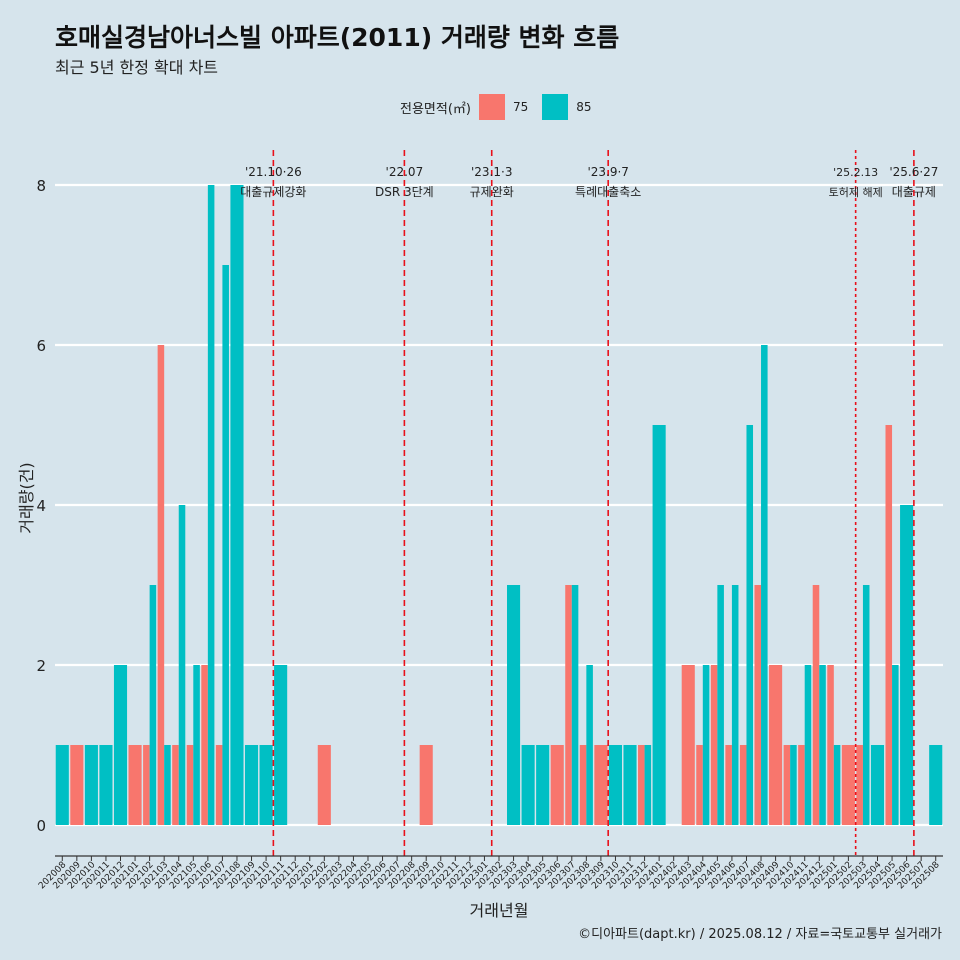 The image size is (960, 960). Describe the element at coordinates (404, 192) in the screenshot. I see `event-name-label: DSR 3단계` at that location.